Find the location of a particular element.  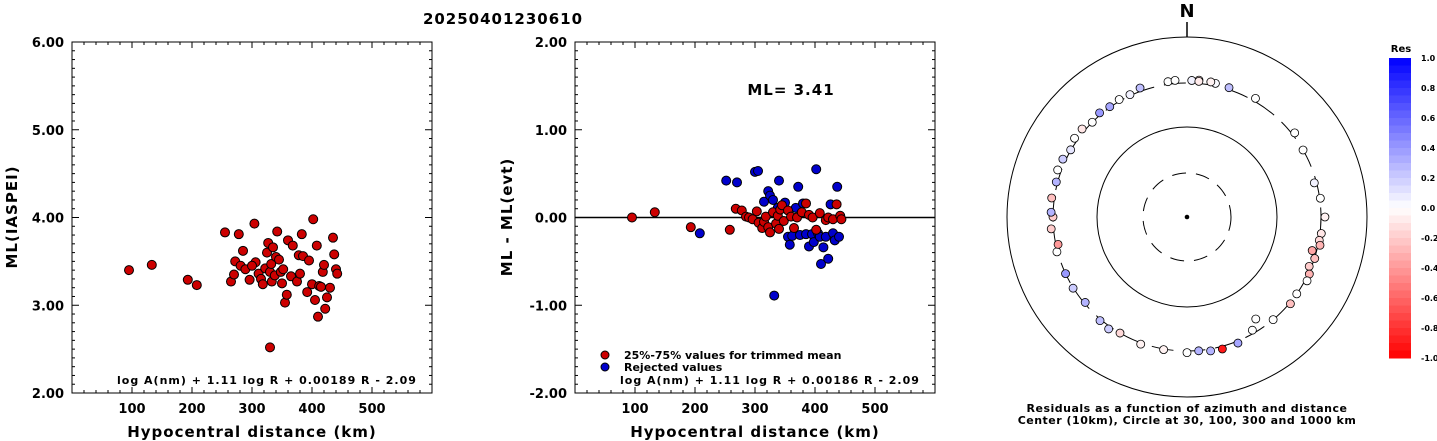

y-tick-label: 2.00 is located at coordinates (48, 394).